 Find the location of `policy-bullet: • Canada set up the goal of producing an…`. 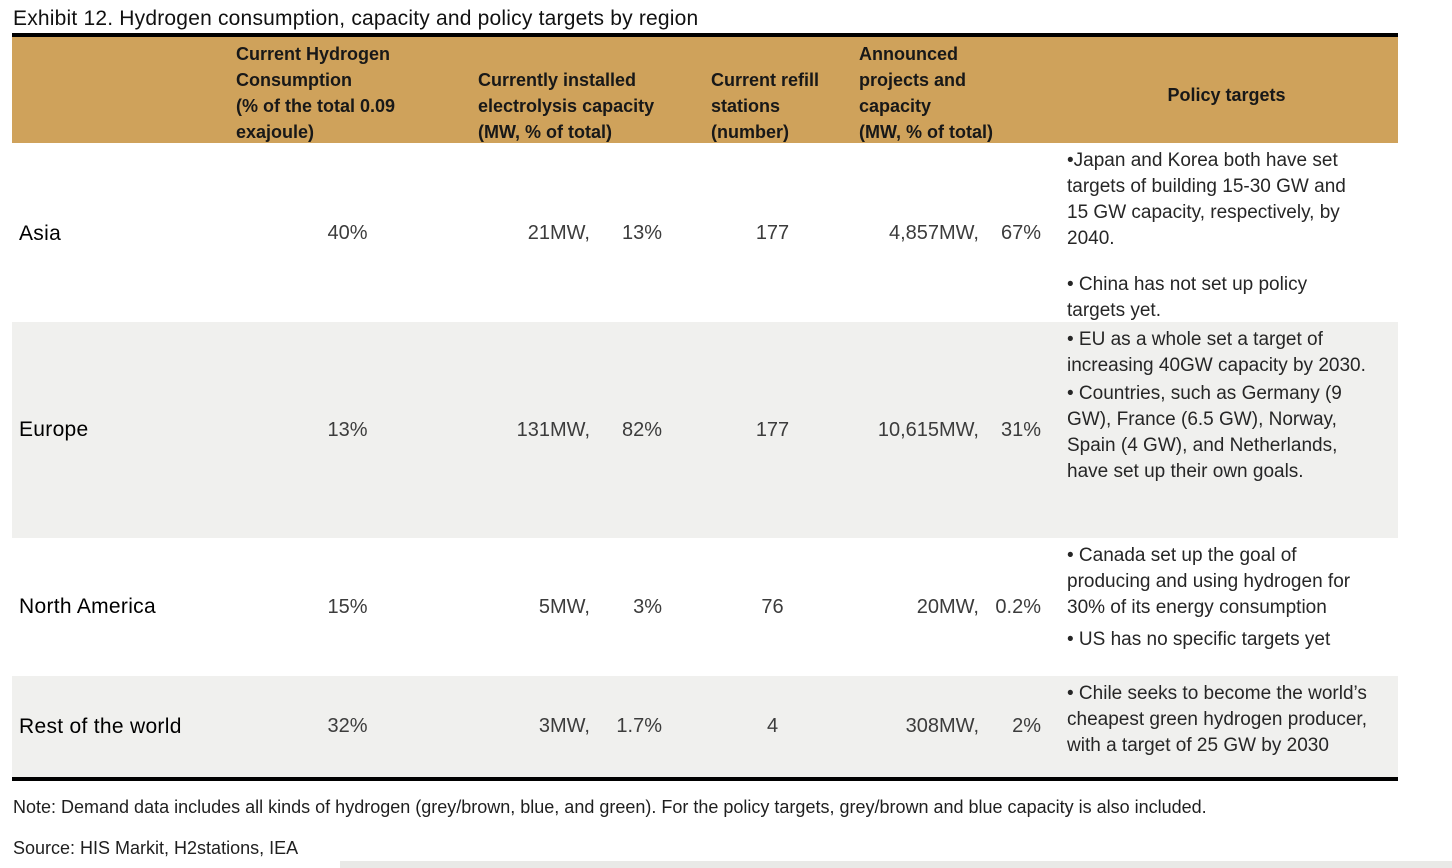

policy-bullet: • Canada set up the goal of producing an… is located at coordinates (1209, 581).